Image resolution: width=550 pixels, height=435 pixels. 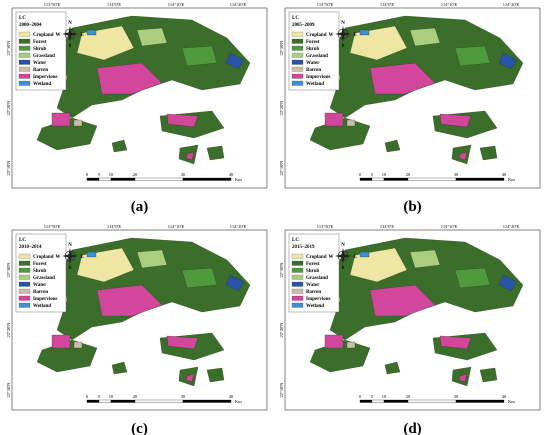 I want to click on latitude-label: 22°30'N, so click(x=281, y=48).